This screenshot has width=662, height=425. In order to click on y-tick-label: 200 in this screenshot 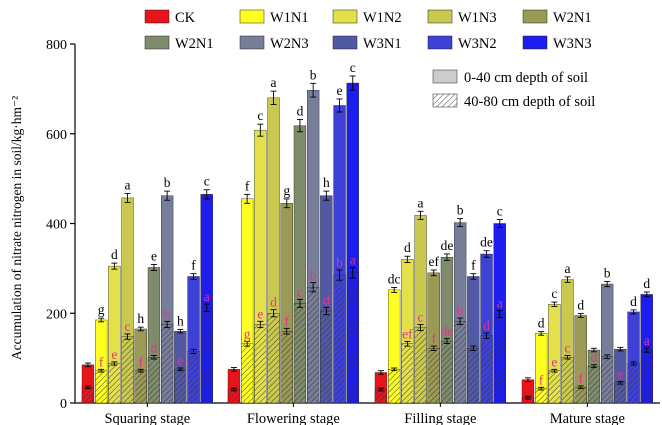, I will do `click(56, 314)`.